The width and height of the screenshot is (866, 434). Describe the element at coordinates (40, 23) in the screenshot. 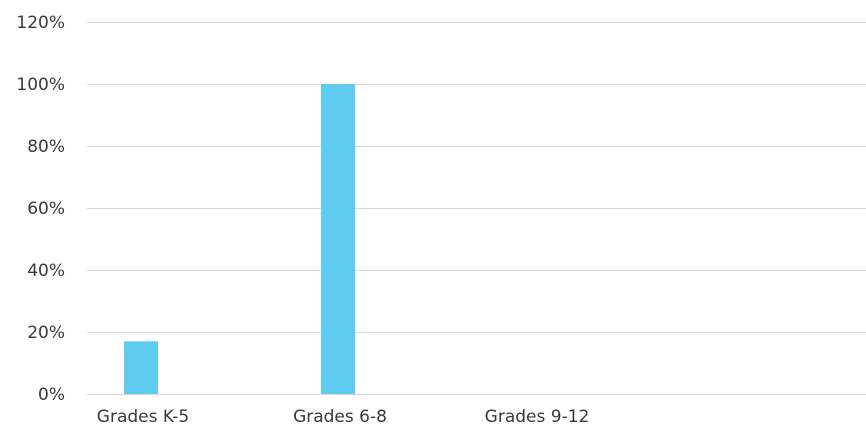

I see `y-tick-label: 120%` at that location.